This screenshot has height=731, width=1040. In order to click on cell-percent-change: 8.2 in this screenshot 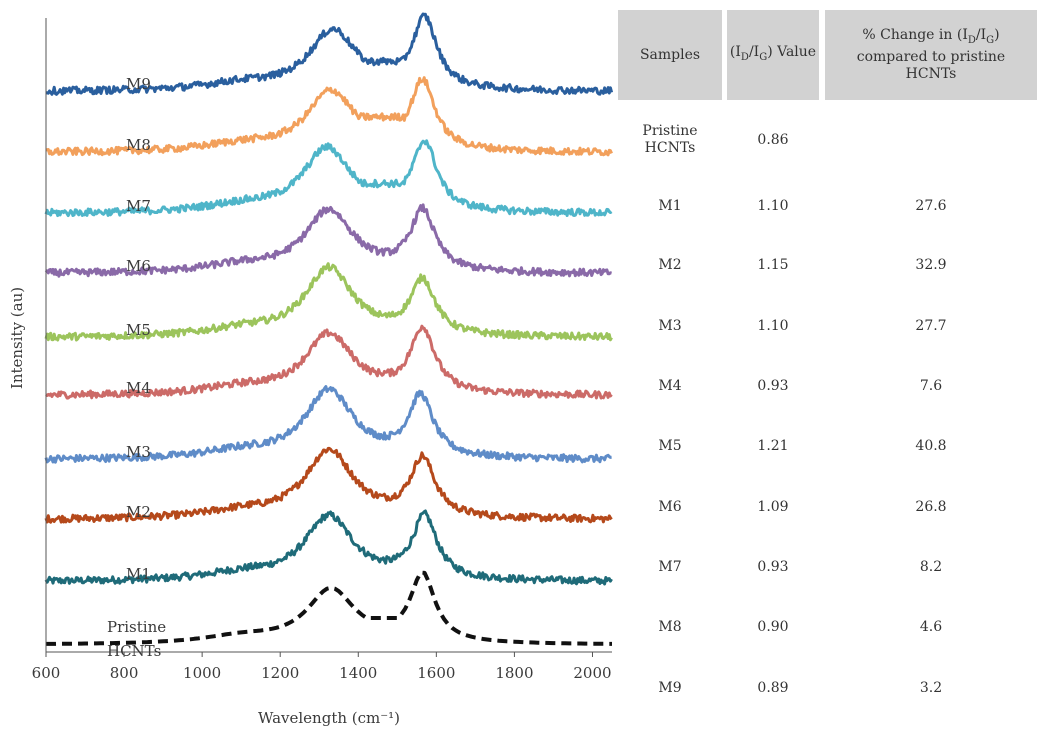, I will do `click(931, 566)`.